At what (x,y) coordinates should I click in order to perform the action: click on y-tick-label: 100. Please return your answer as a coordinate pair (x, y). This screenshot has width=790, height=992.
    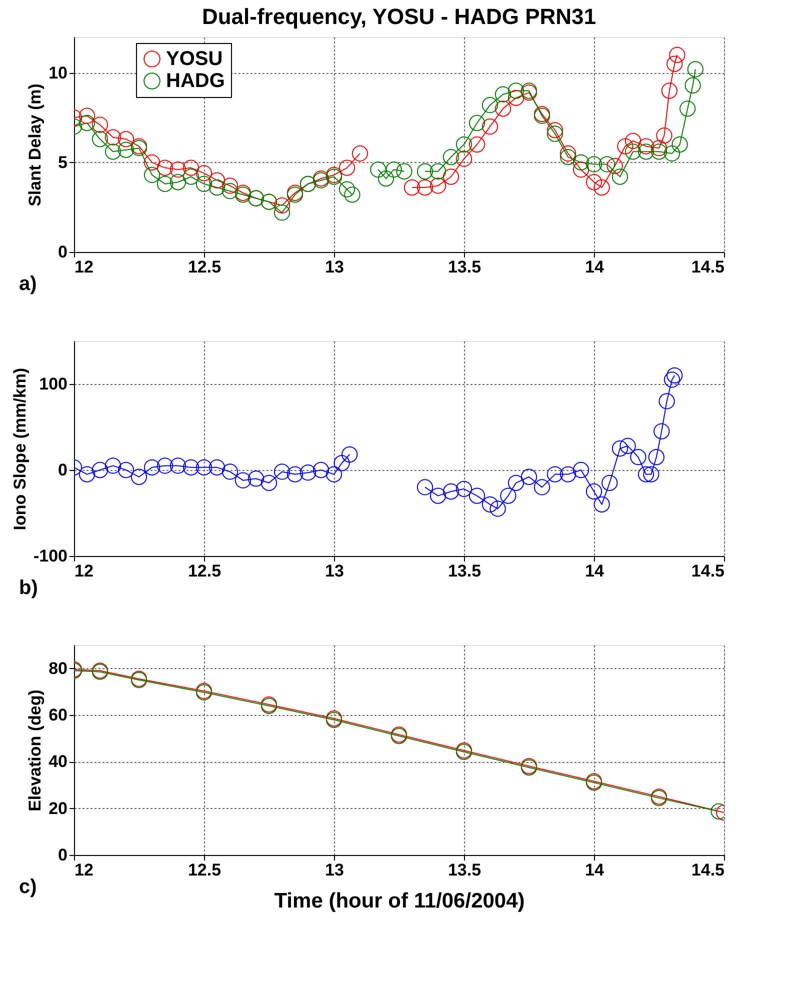
    Looking at the image, I should click on (53, 384).